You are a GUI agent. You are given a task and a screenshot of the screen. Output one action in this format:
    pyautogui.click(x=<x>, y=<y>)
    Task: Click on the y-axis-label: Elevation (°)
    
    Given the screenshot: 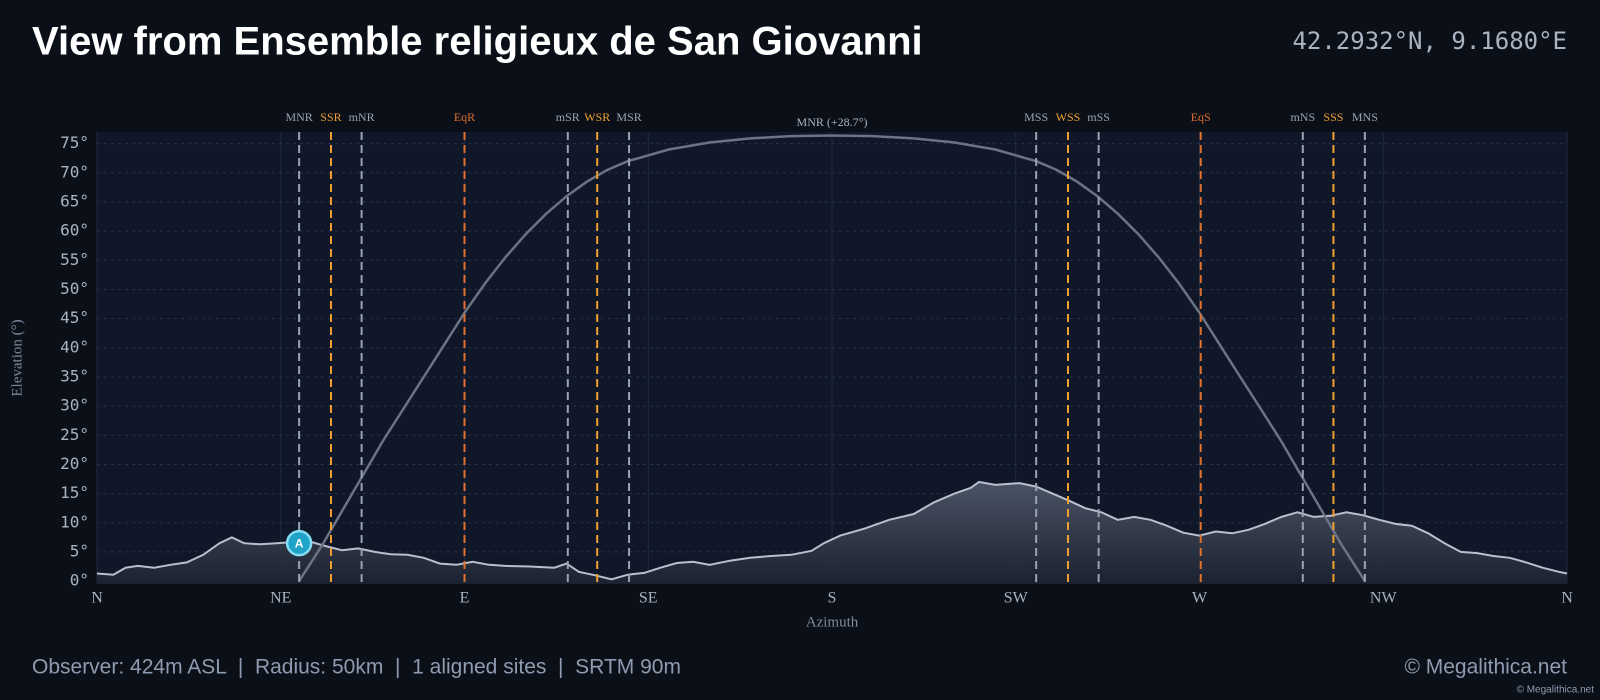 What is the action you would take?
    pyautogui.click(x=17, y=357)
    